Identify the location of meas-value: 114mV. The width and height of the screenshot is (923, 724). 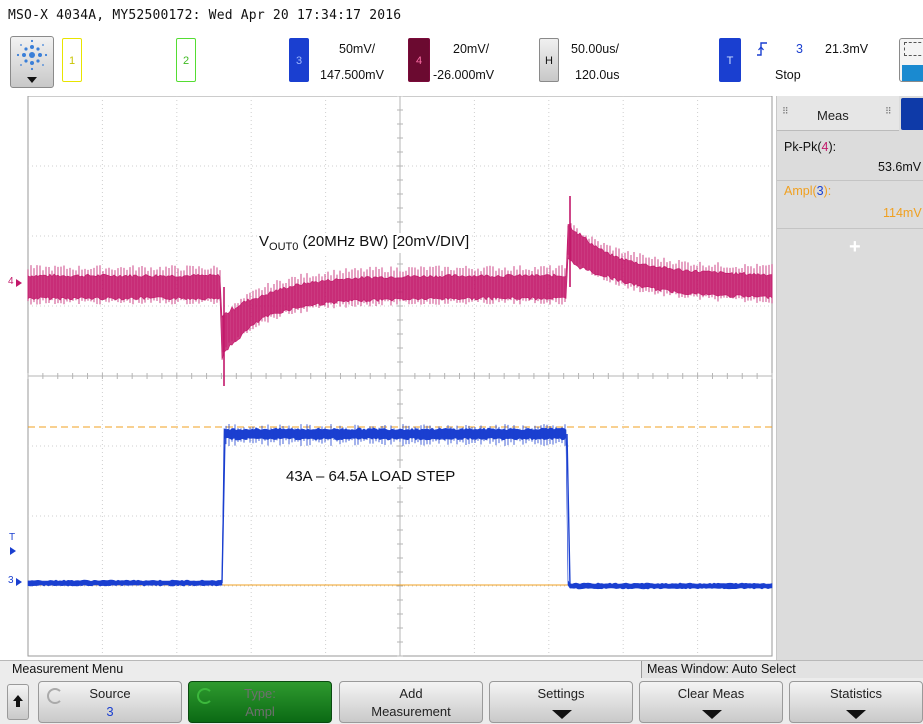
(902, 213).